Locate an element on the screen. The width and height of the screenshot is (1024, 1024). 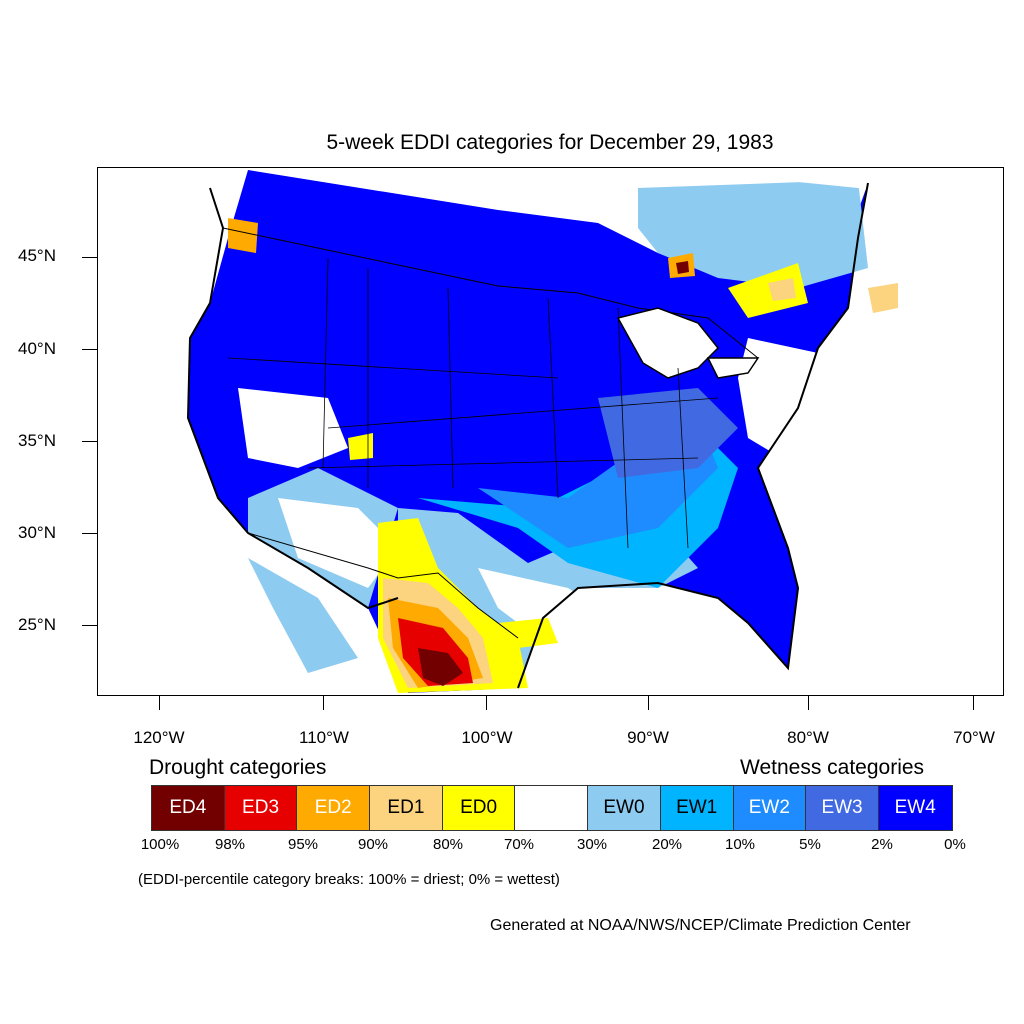
legend-box-ew3: EW3 is located at coordinates (842, 808).